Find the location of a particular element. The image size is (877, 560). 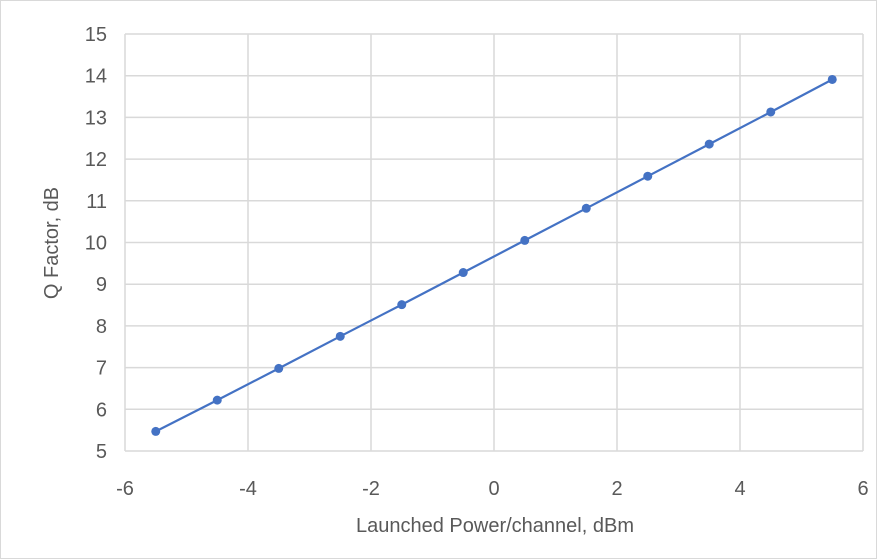

x-tick-label: 6 is located at coordinates (862, 489).